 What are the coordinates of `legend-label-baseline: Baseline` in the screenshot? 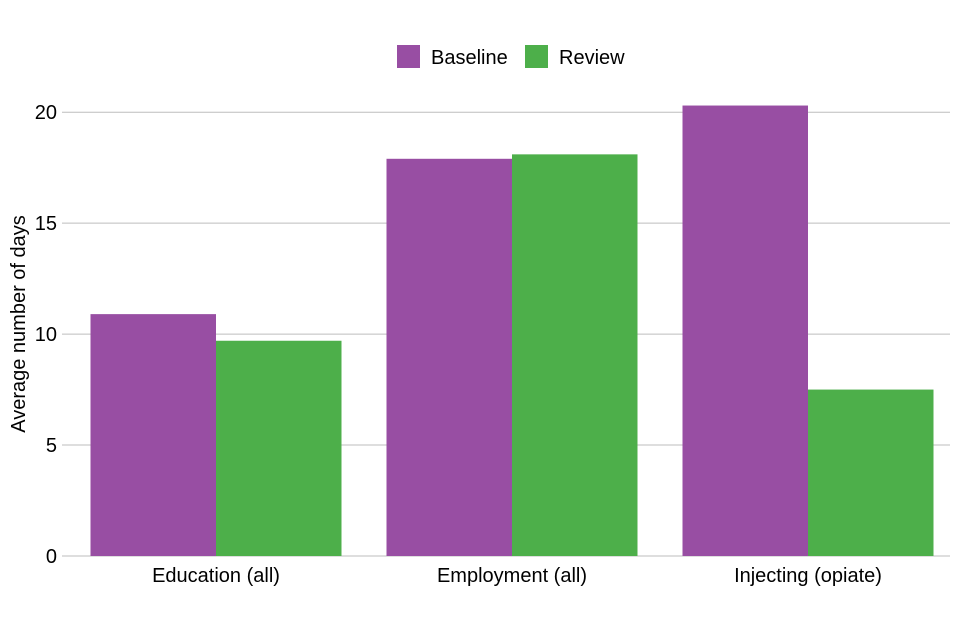 It's located at (469, 58).